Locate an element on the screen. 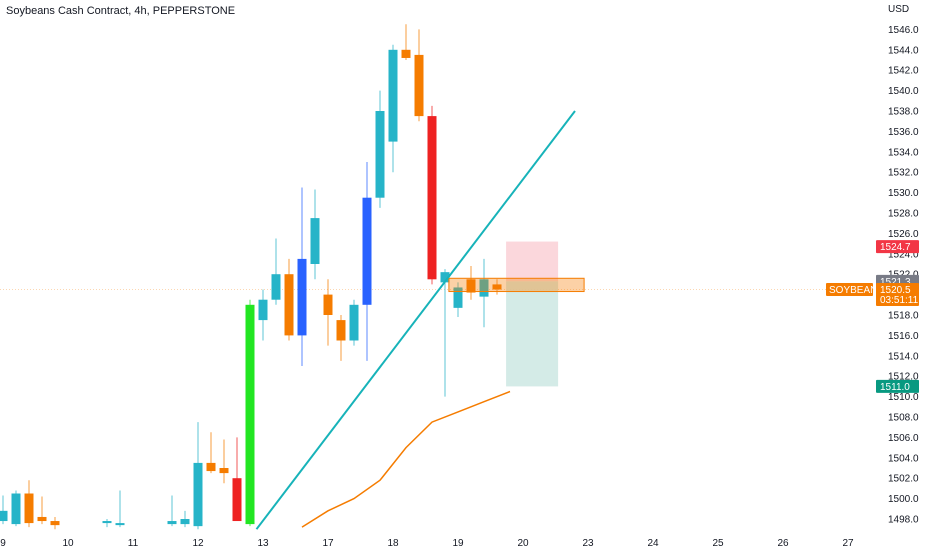 The width and height of the screenshot is (932, 550). symbol-tag-bg is located at coordinates (849, 289).